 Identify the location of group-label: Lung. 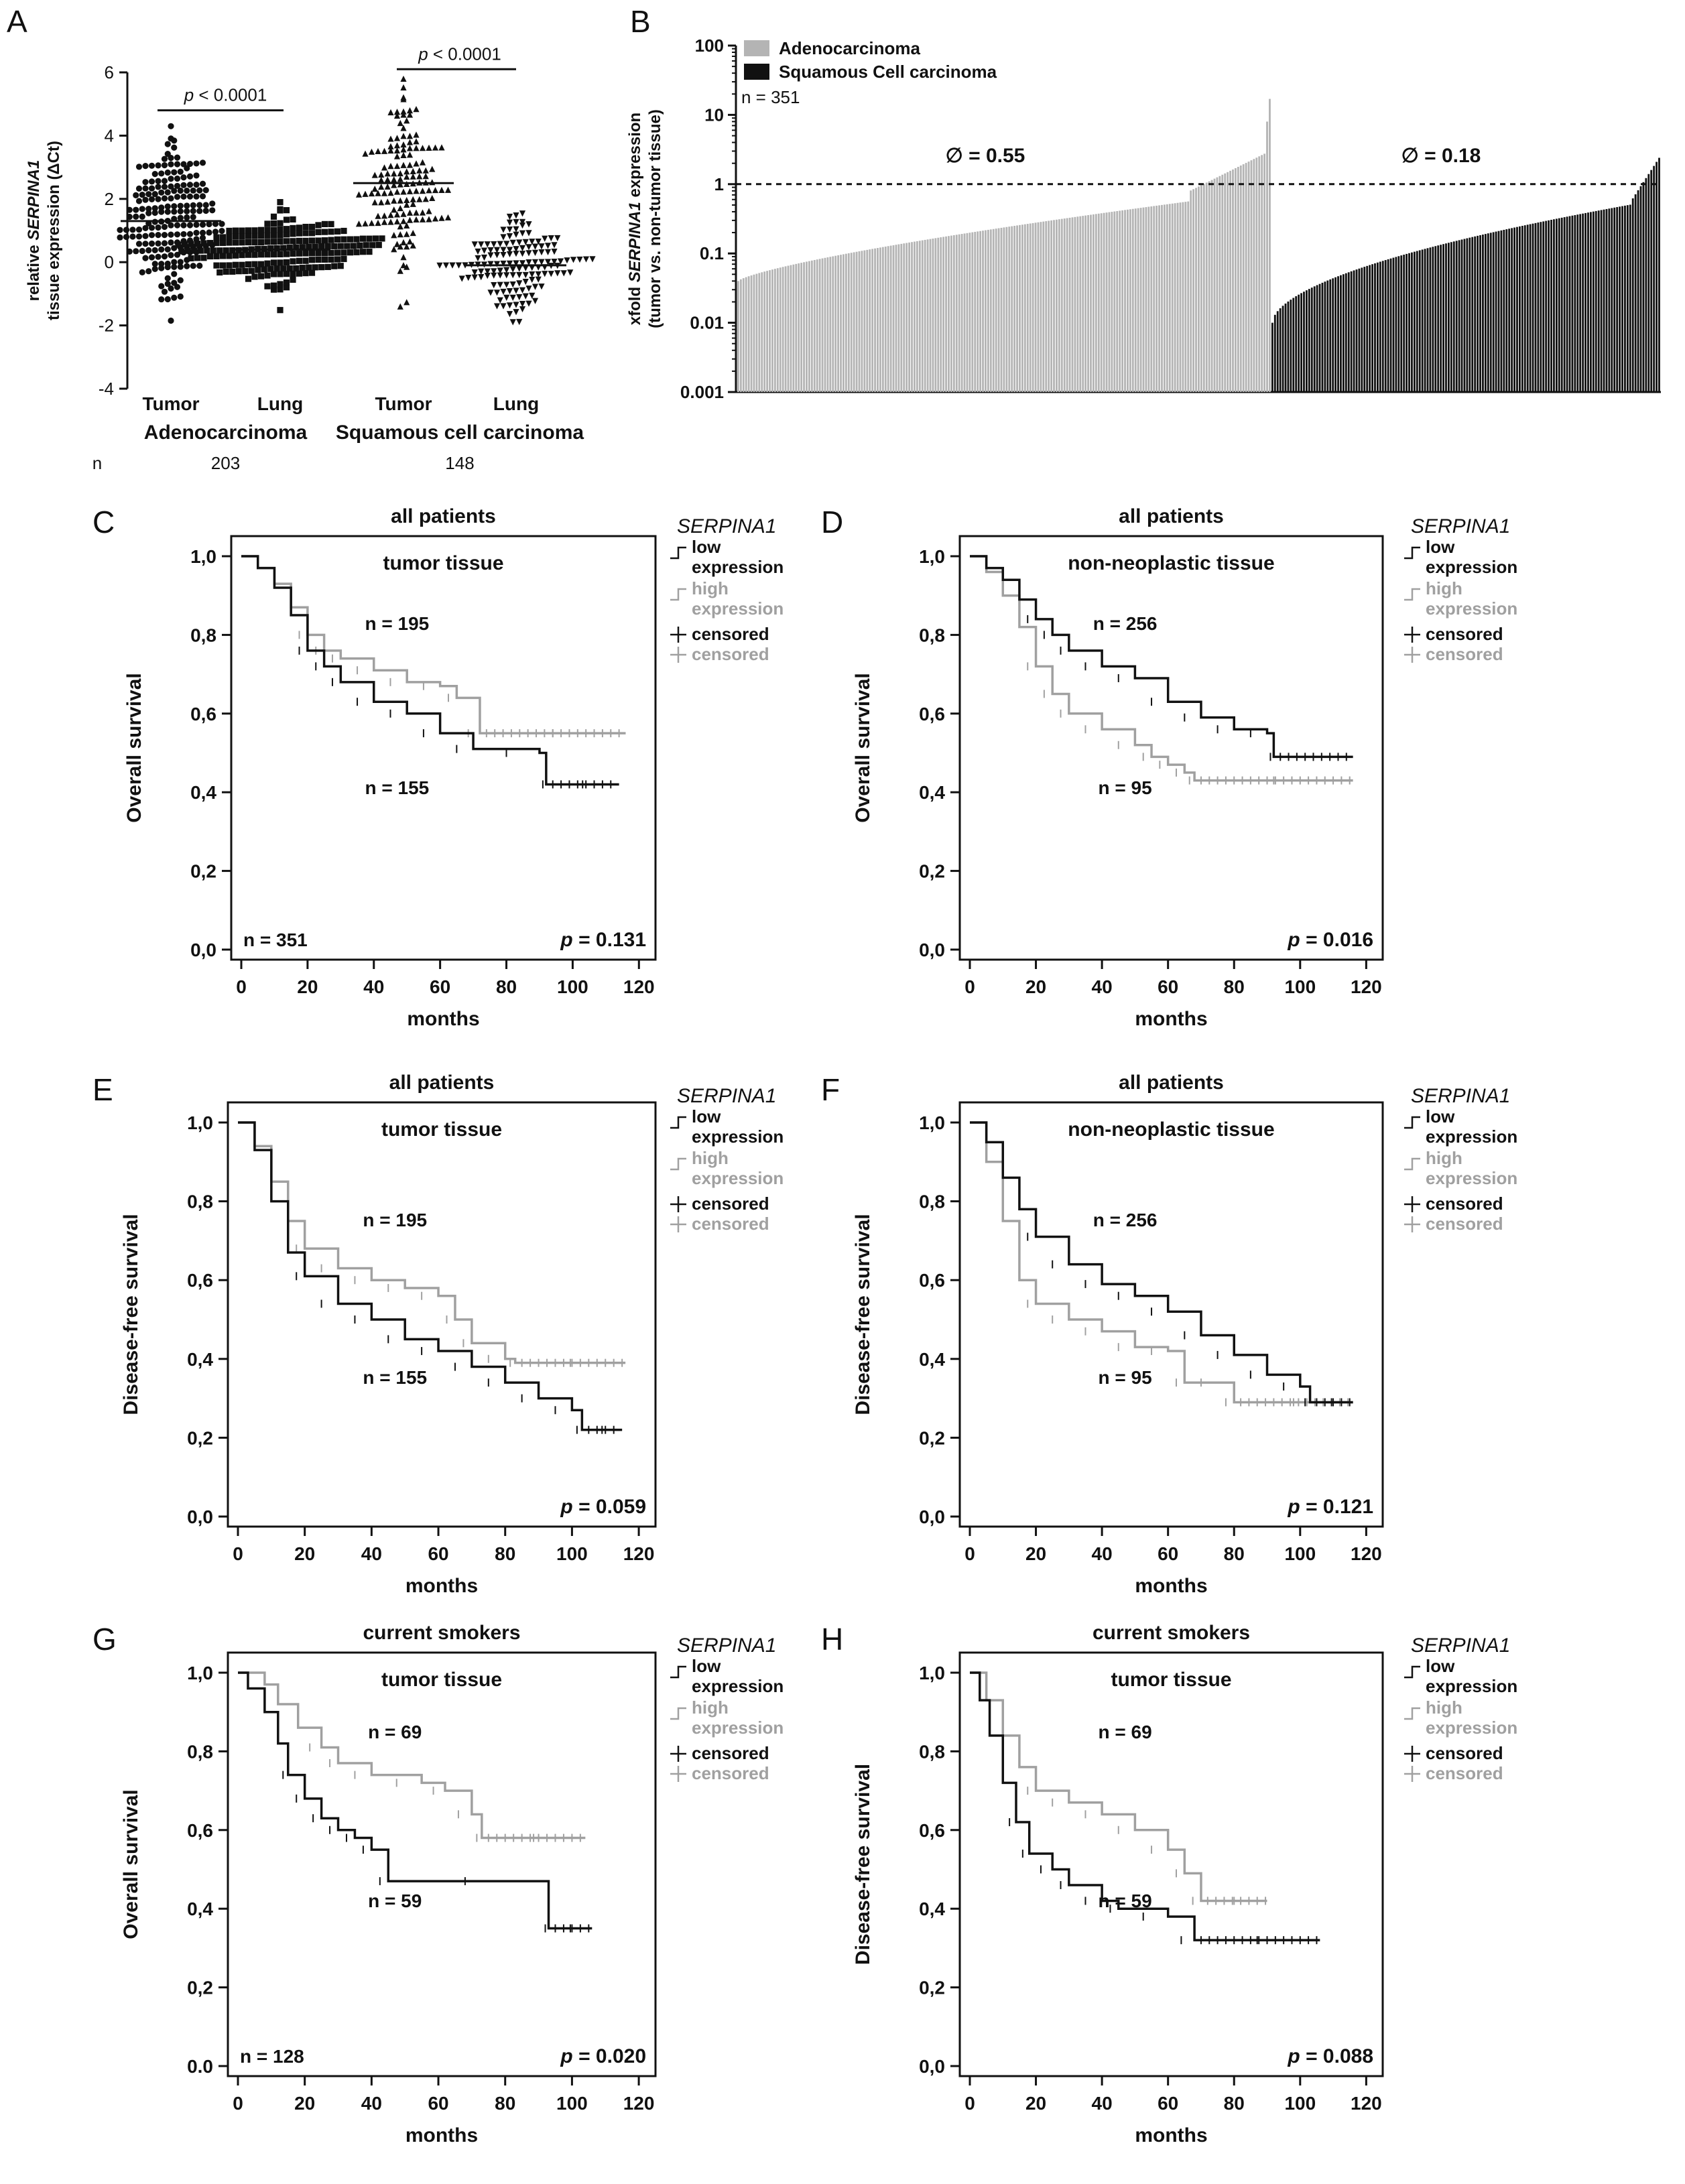
(516, 403).